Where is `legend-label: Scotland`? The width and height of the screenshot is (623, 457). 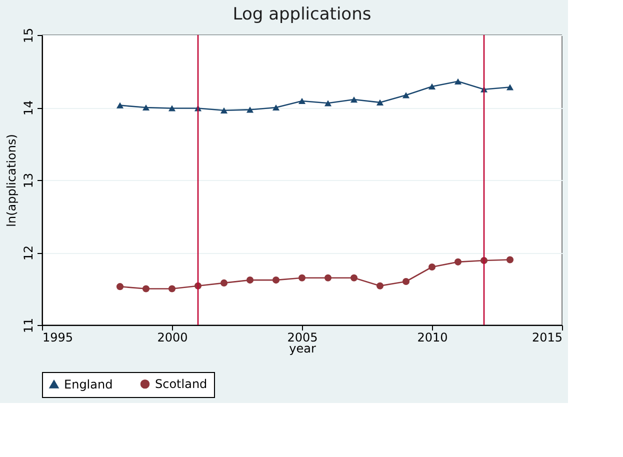
legend-label: Scotland is located at coordinates (181, 384).